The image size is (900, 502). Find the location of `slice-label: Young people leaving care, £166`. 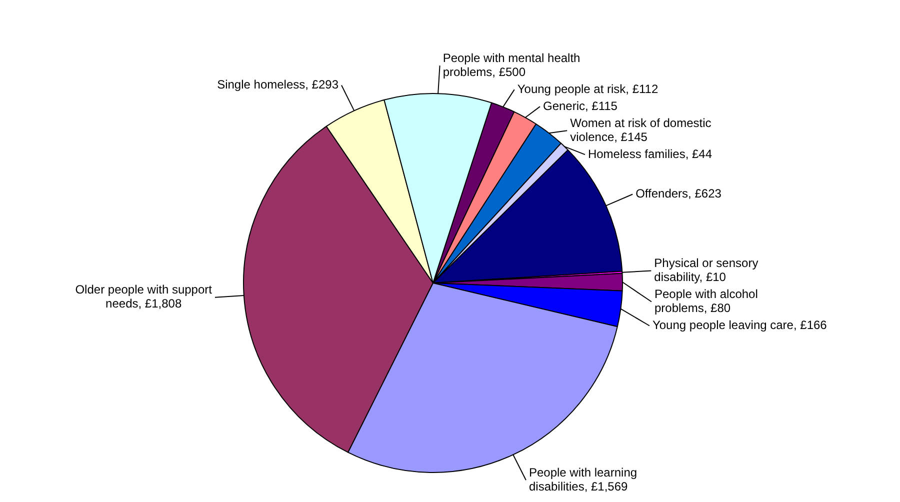

slice-label: Young people leaving care, £166 is located at coordinates (740, 325).